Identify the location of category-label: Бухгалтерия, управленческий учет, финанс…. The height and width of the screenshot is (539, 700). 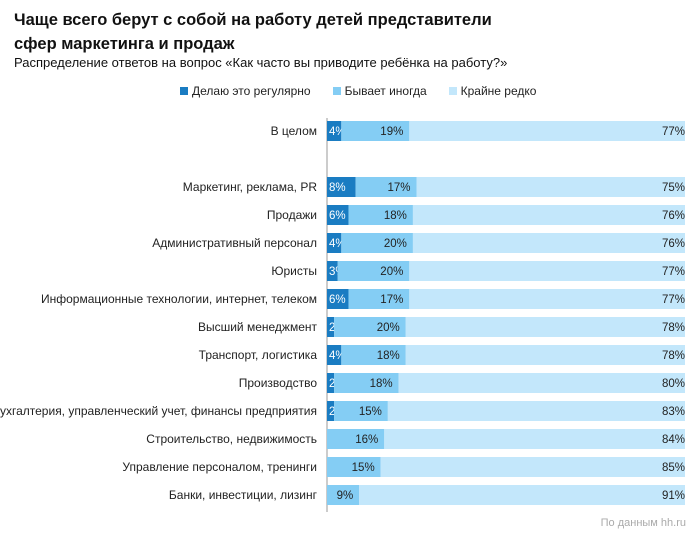
(158, 411).